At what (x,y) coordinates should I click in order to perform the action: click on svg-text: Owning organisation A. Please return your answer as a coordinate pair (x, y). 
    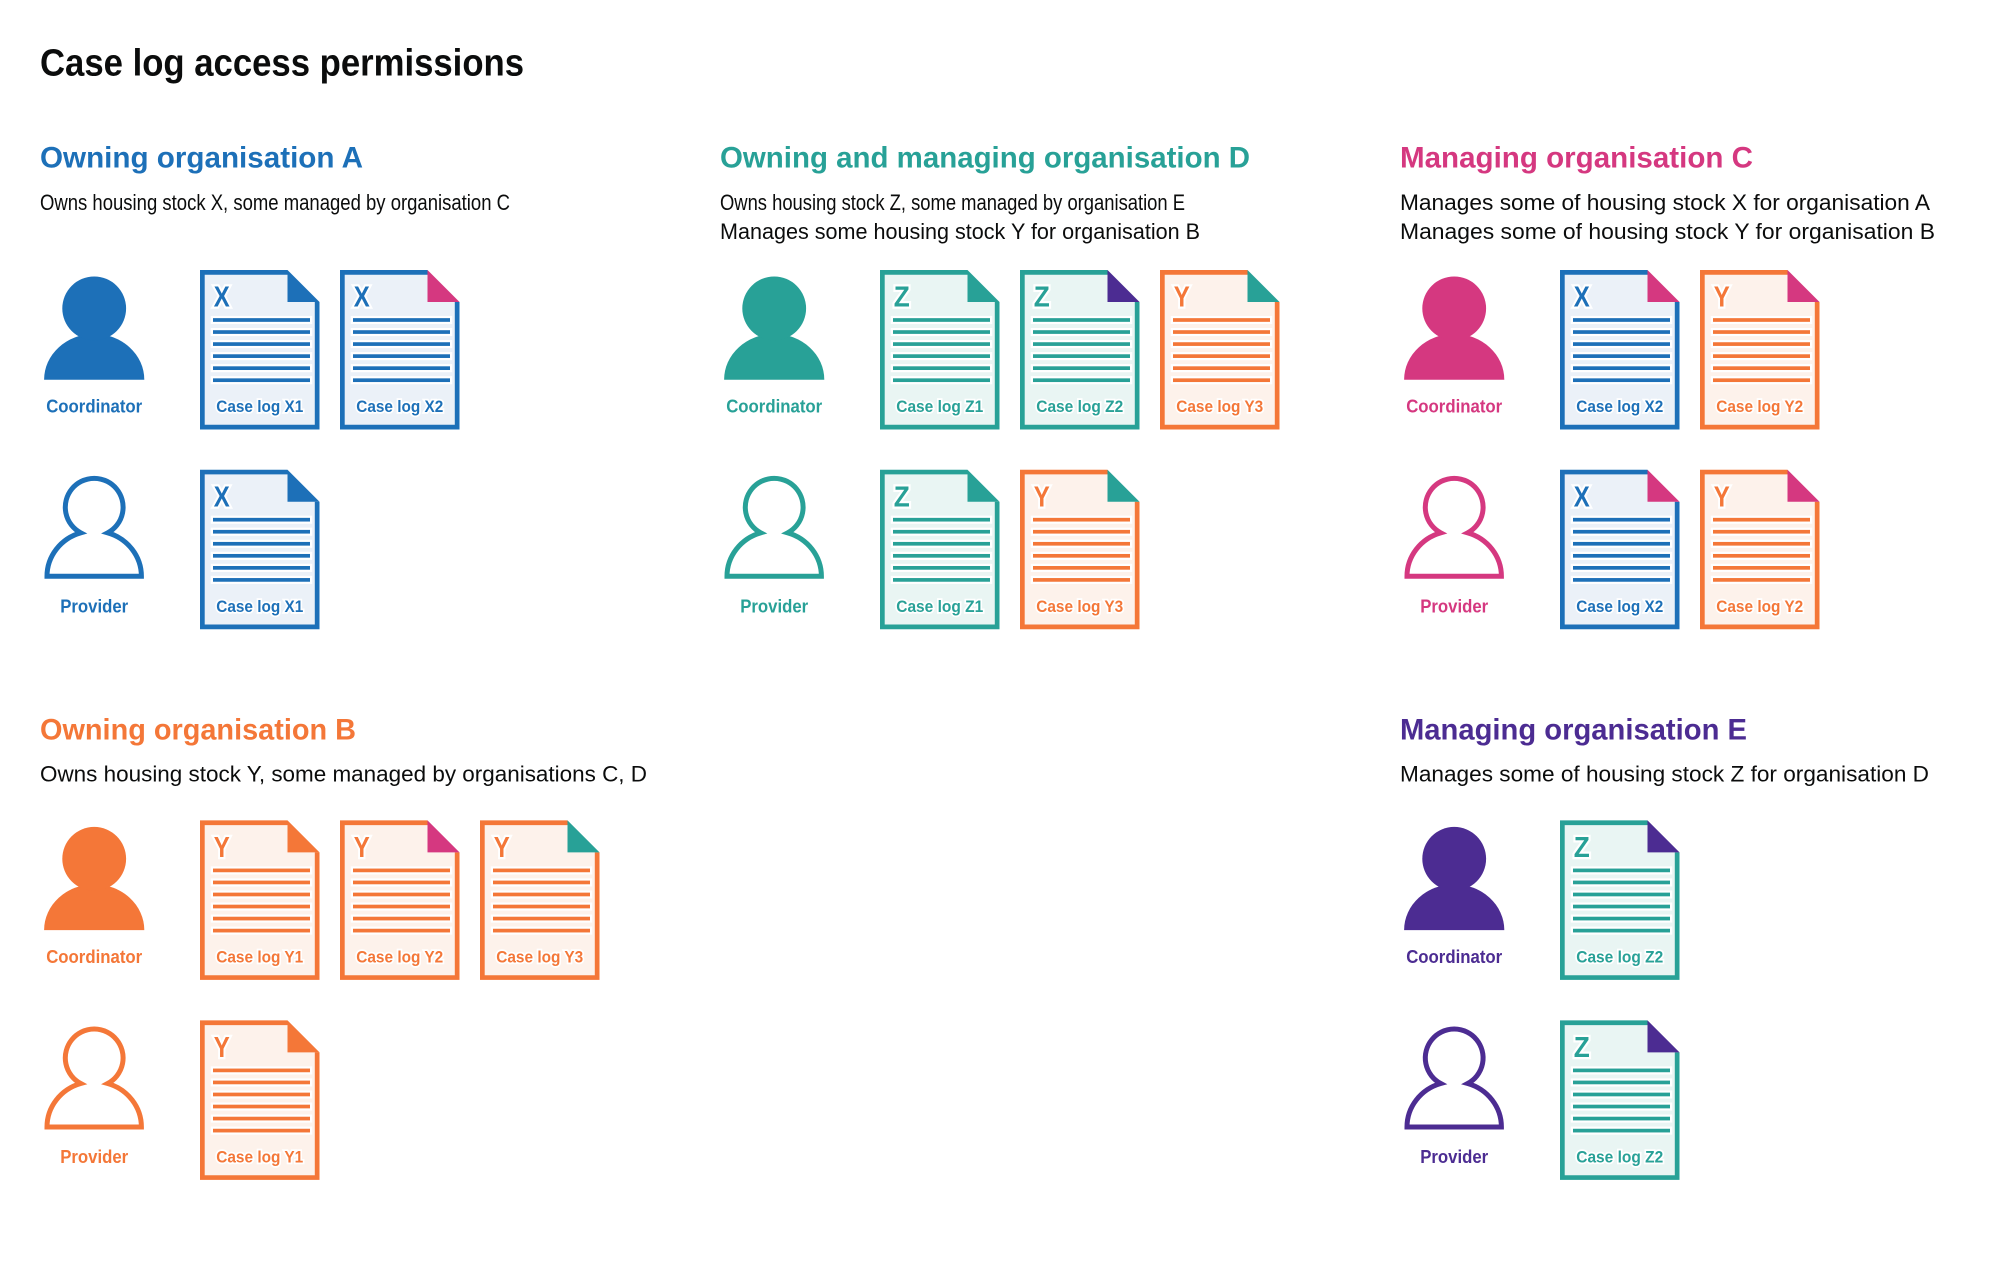
    Looking at the image, I should click on (201, 158).